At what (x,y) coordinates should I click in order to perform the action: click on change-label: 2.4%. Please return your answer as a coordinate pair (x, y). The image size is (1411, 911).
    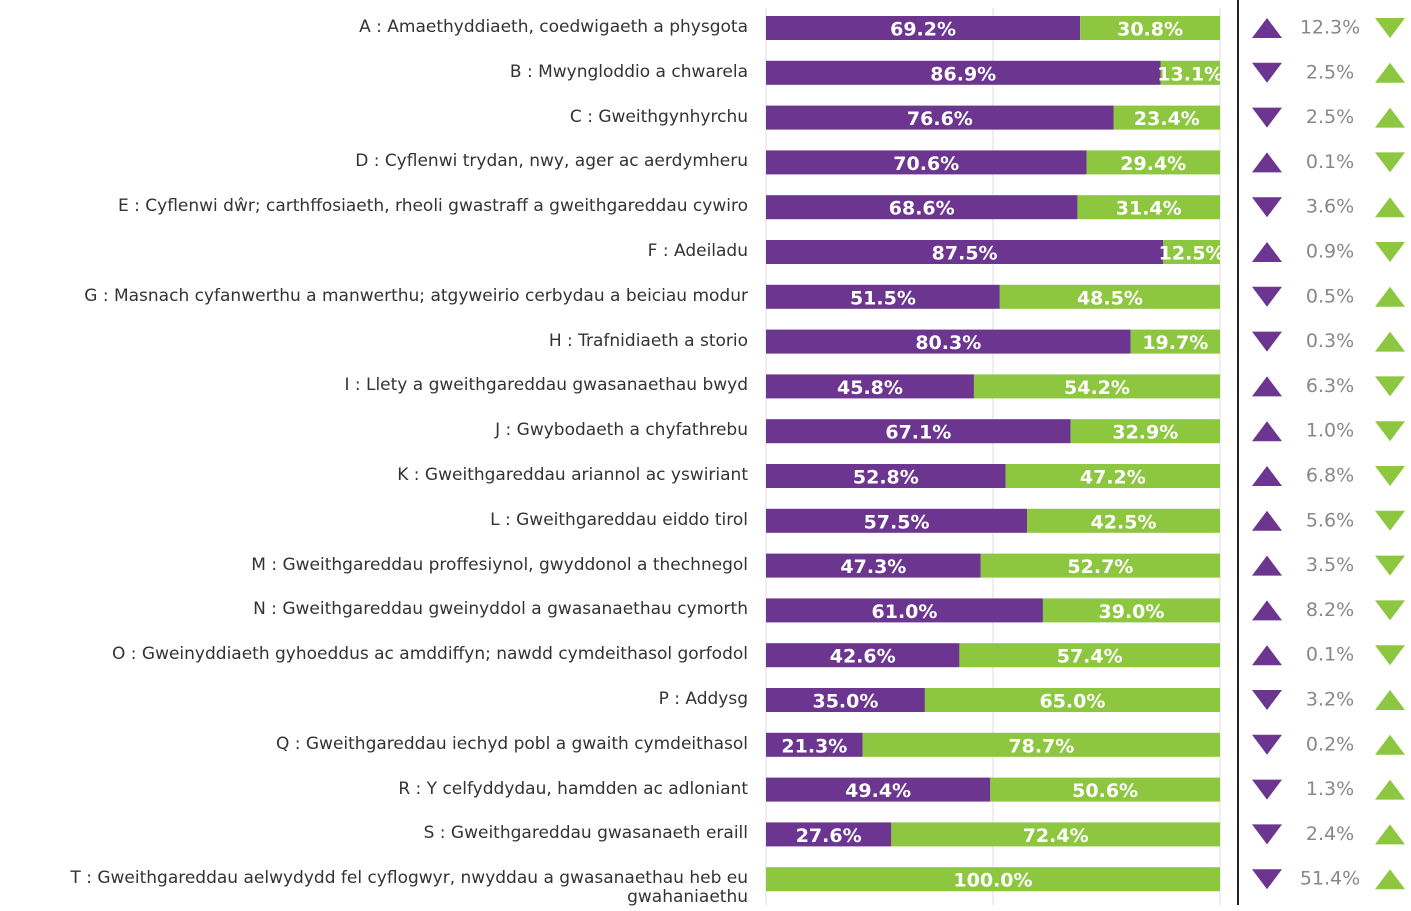
    Looking at the image, I should click on (1330, 834).